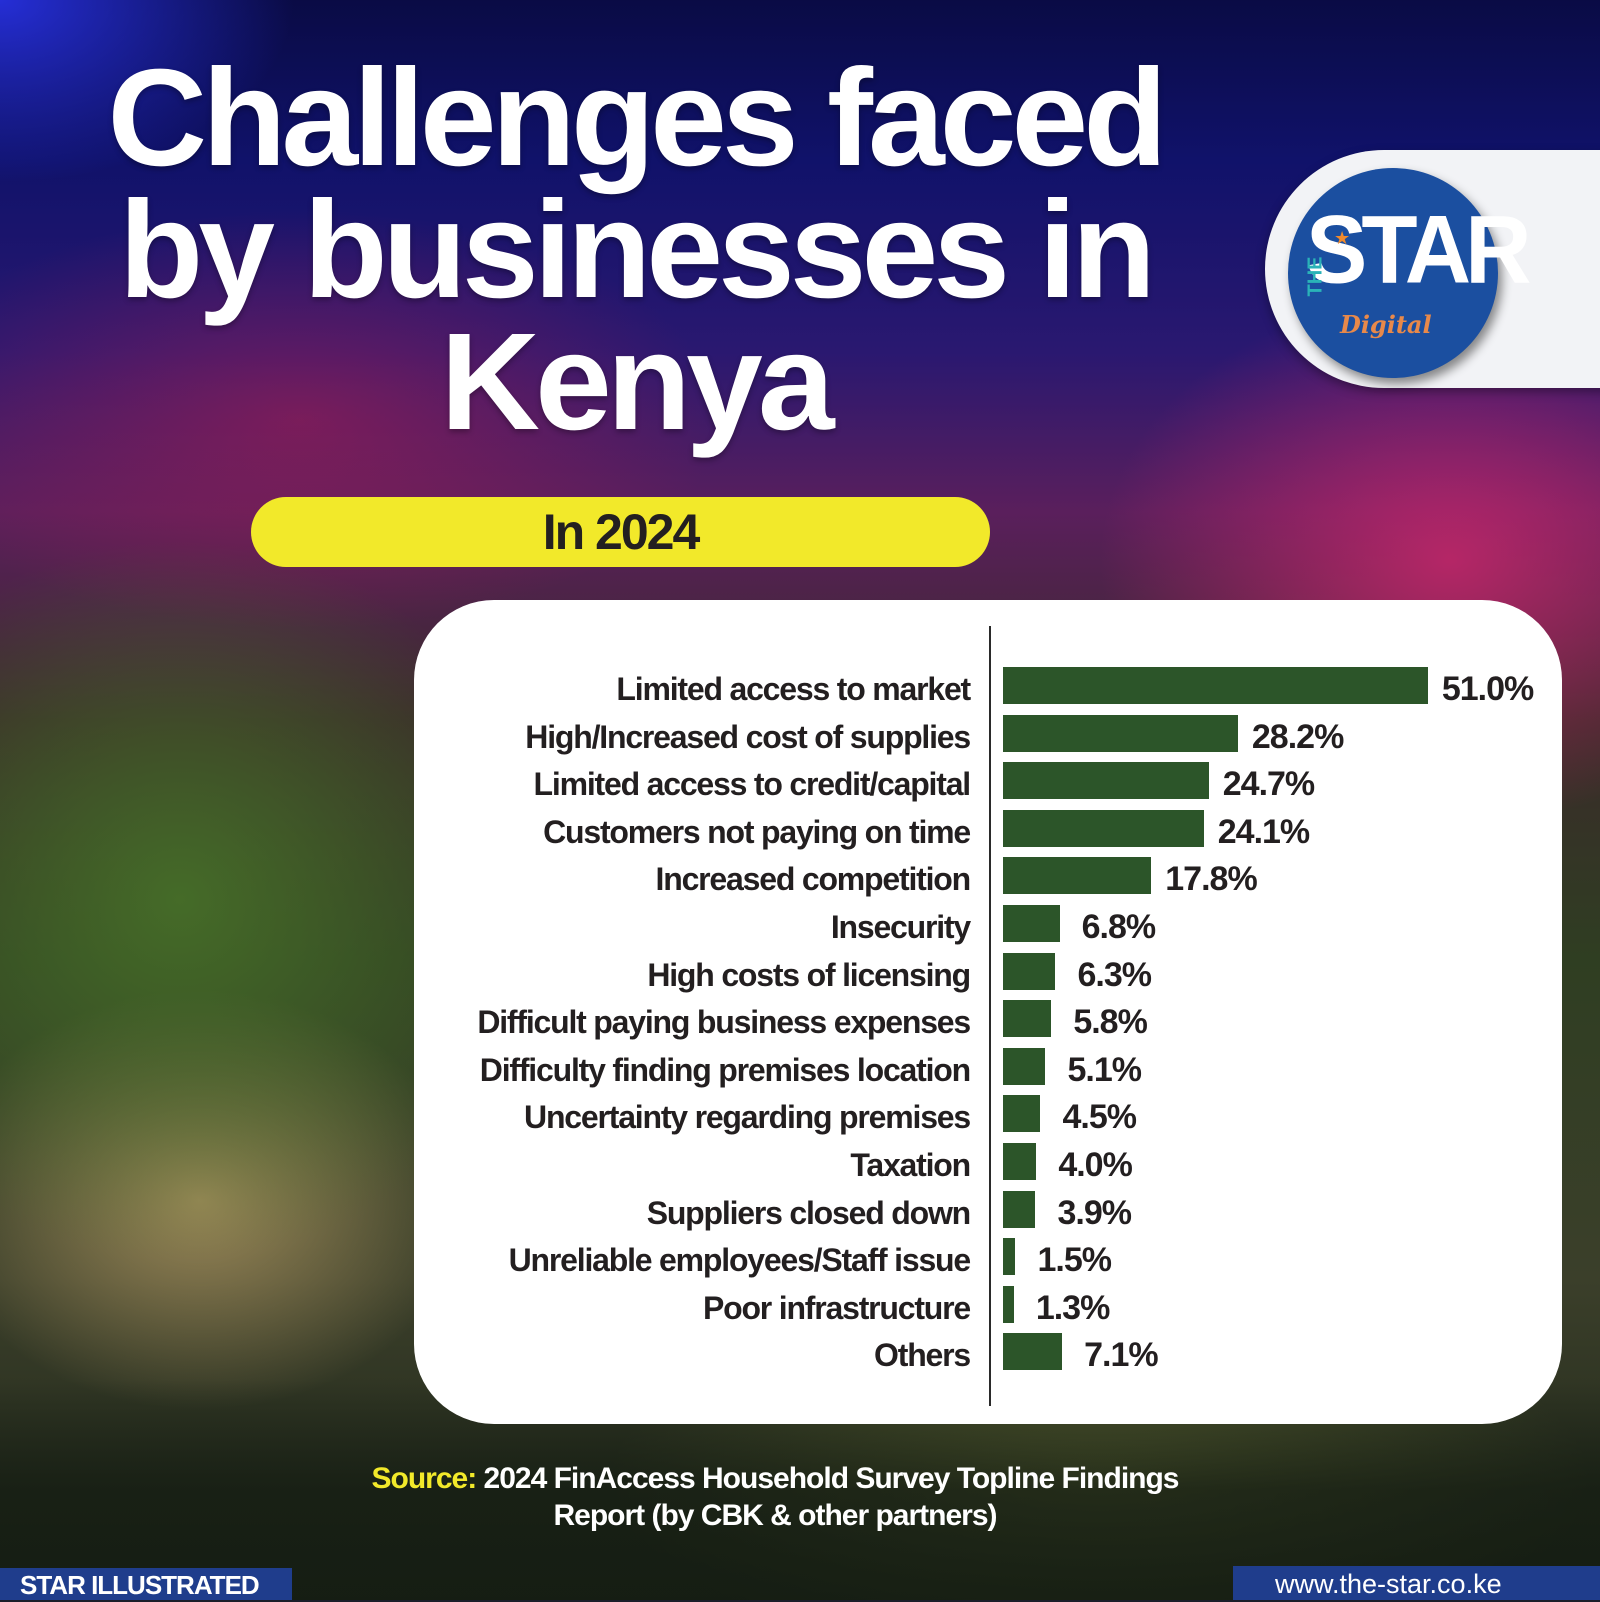 This screenshot has height=1602, width=1600. What do you see at coordinates (910, 1165) in the screenshot?
I see `bar-label: Taxation` at bounding box center [910, 1165].